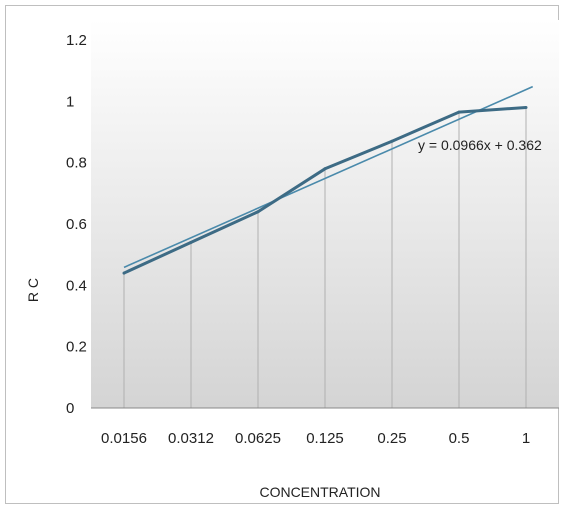  What do you see at coordinates (33, 290) in the screenshot?
I see `y-axis-title: R C` at bounding box center [33, 290].